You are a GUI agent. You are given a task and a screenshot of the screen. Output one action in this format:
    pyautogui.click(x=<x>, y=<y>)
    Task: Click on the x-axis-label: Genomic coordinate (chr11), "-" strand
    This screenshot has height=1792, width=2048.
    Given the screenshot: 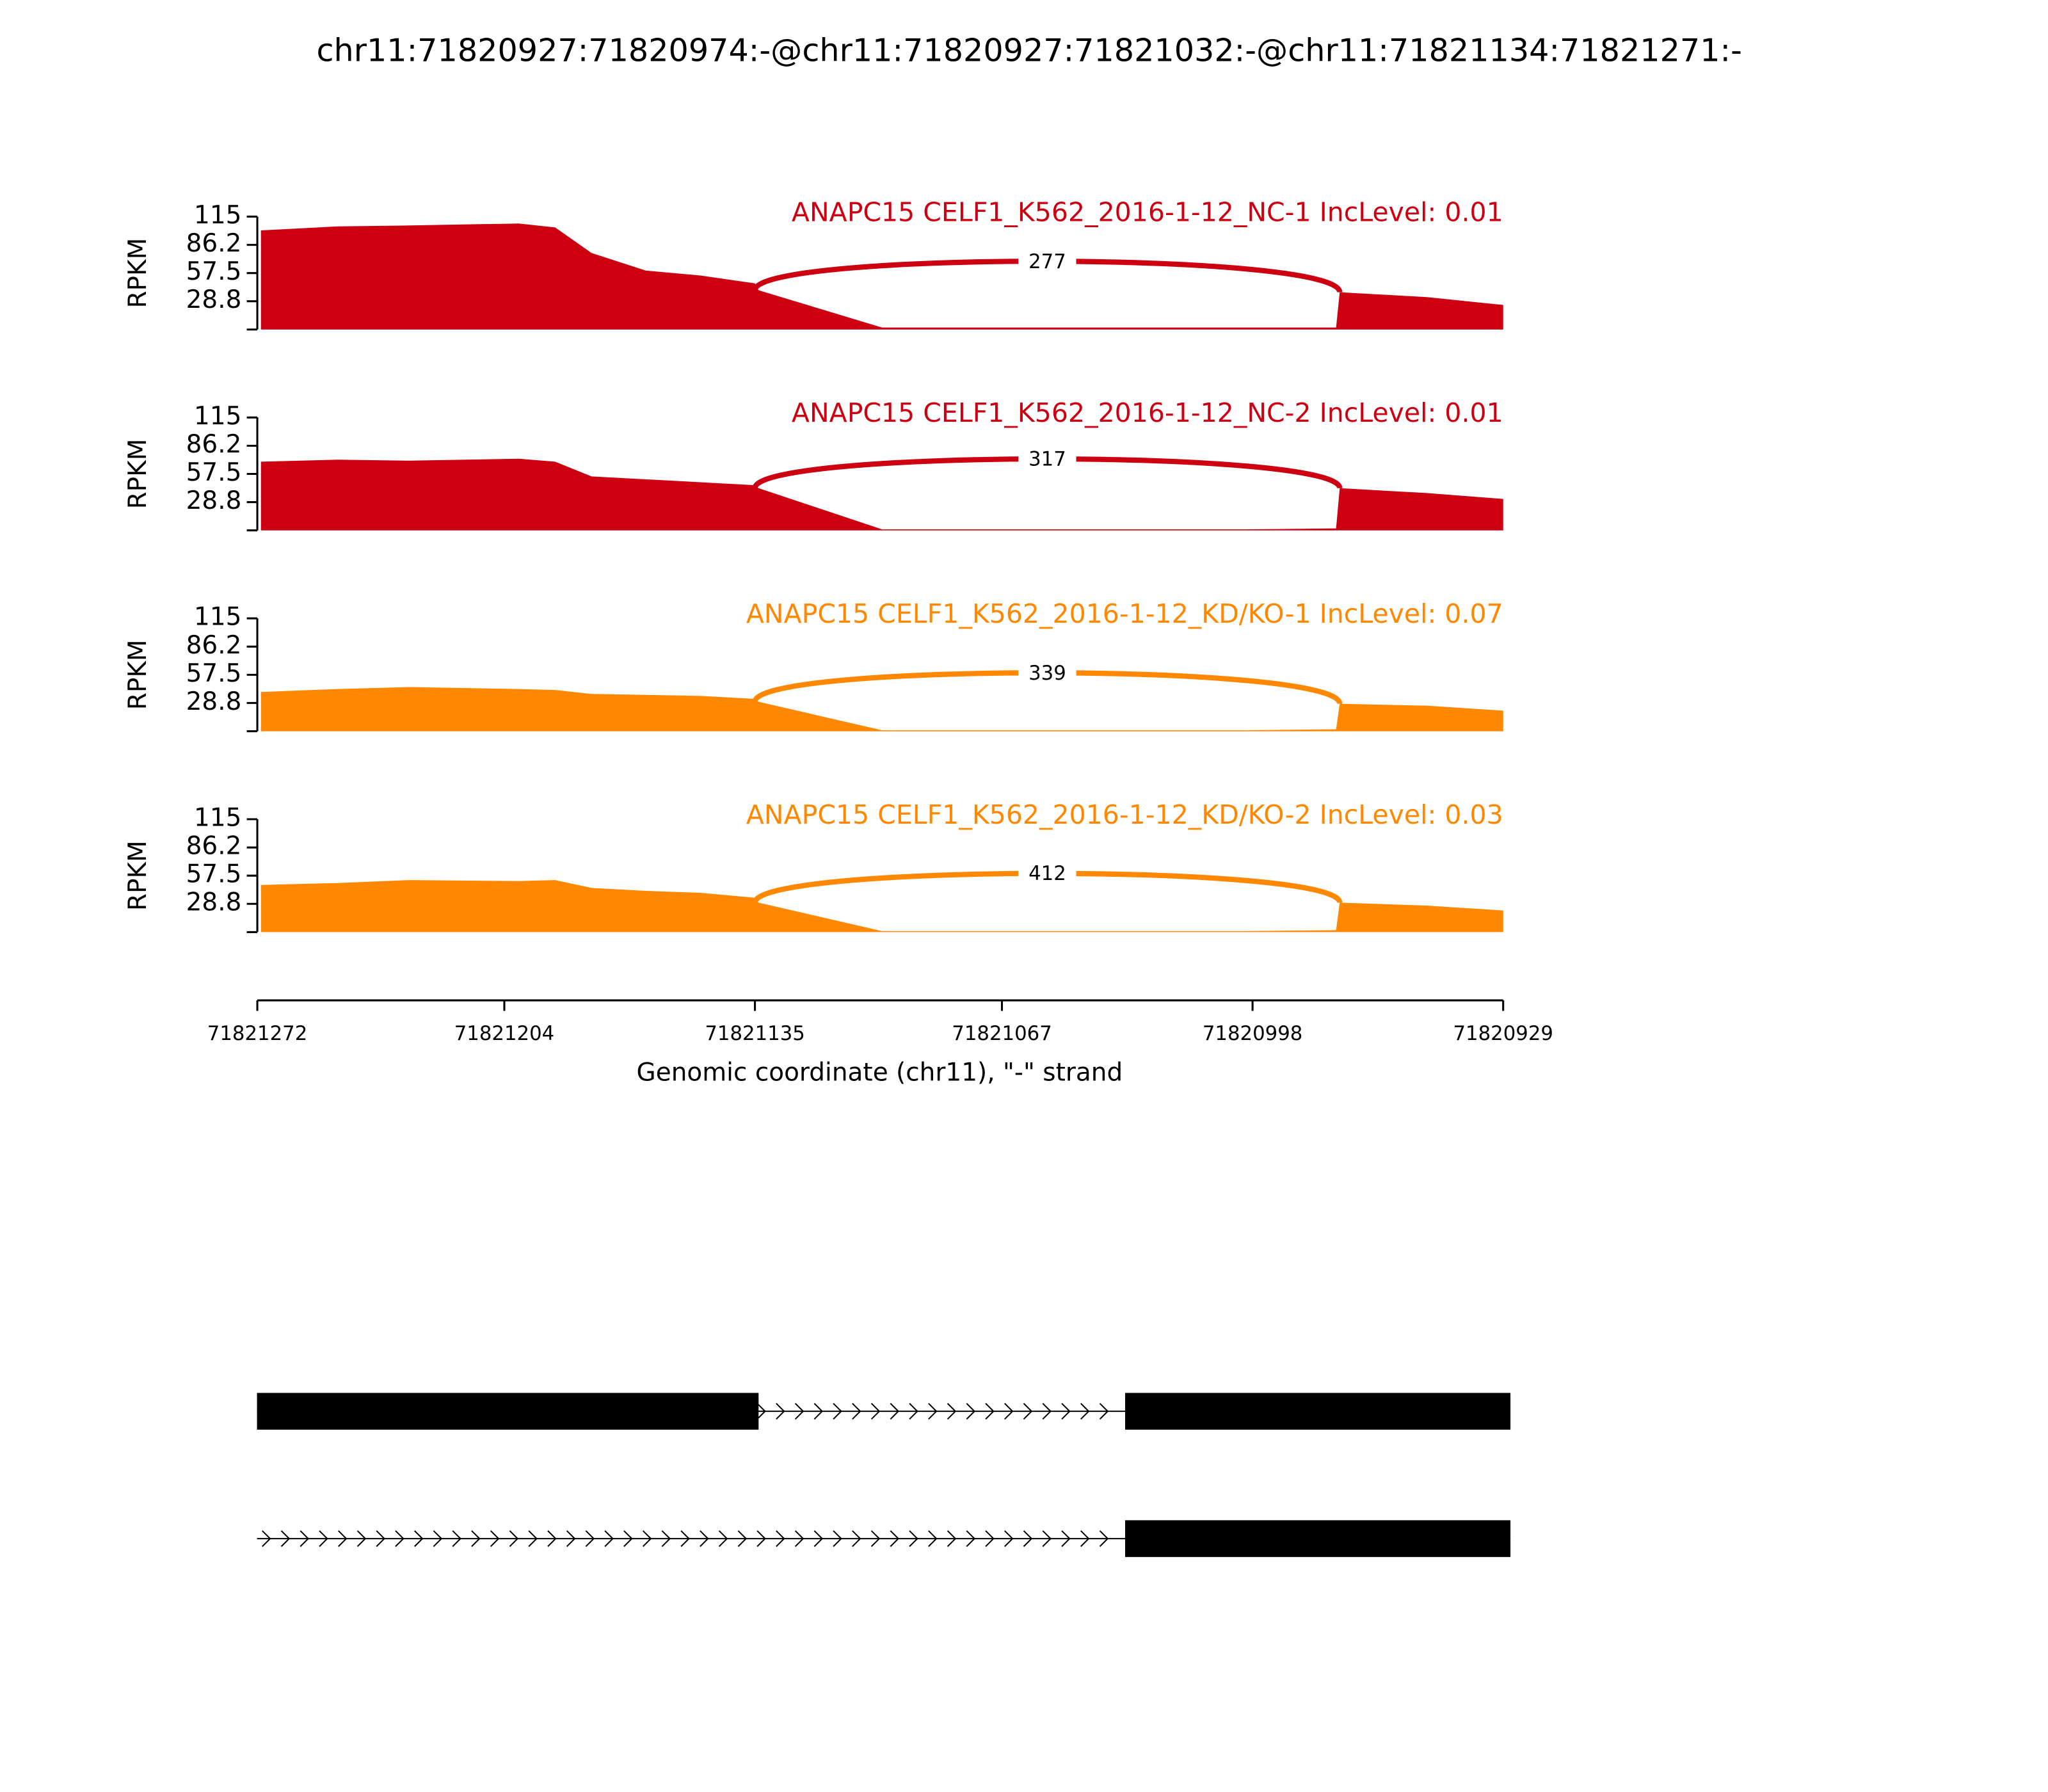 What is the action you would take?
    pyautogui.click(x=880, y=1072)
    